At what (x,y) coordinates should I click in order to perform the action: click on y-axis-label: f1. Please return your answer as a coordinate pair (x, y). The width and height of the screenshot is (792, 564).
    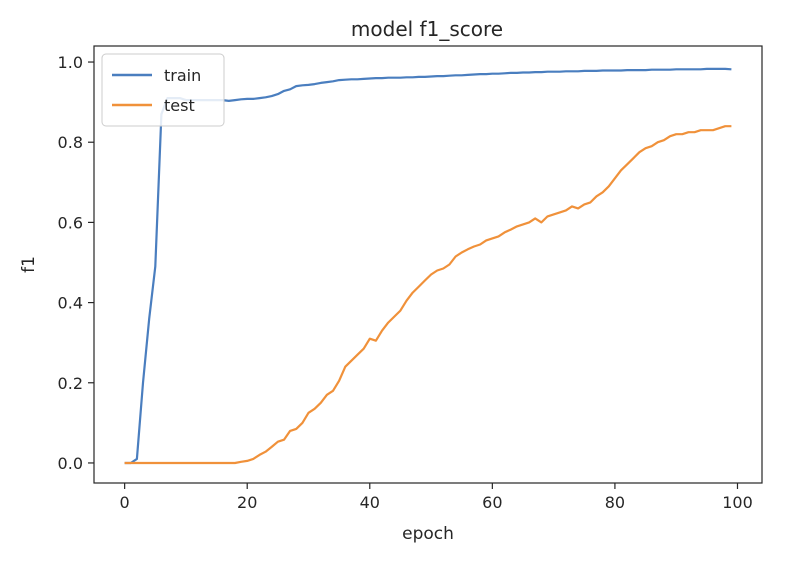
    Looking at the image, I should click on (29, 264).